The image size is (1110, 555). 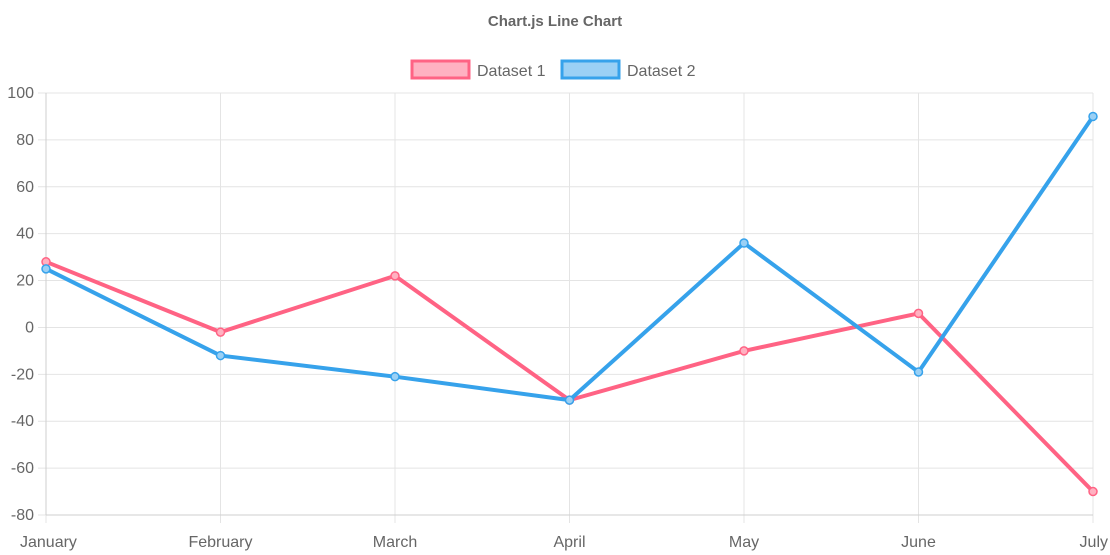 I want to click on y-tick-label: 40, so click(x=25, y=234).